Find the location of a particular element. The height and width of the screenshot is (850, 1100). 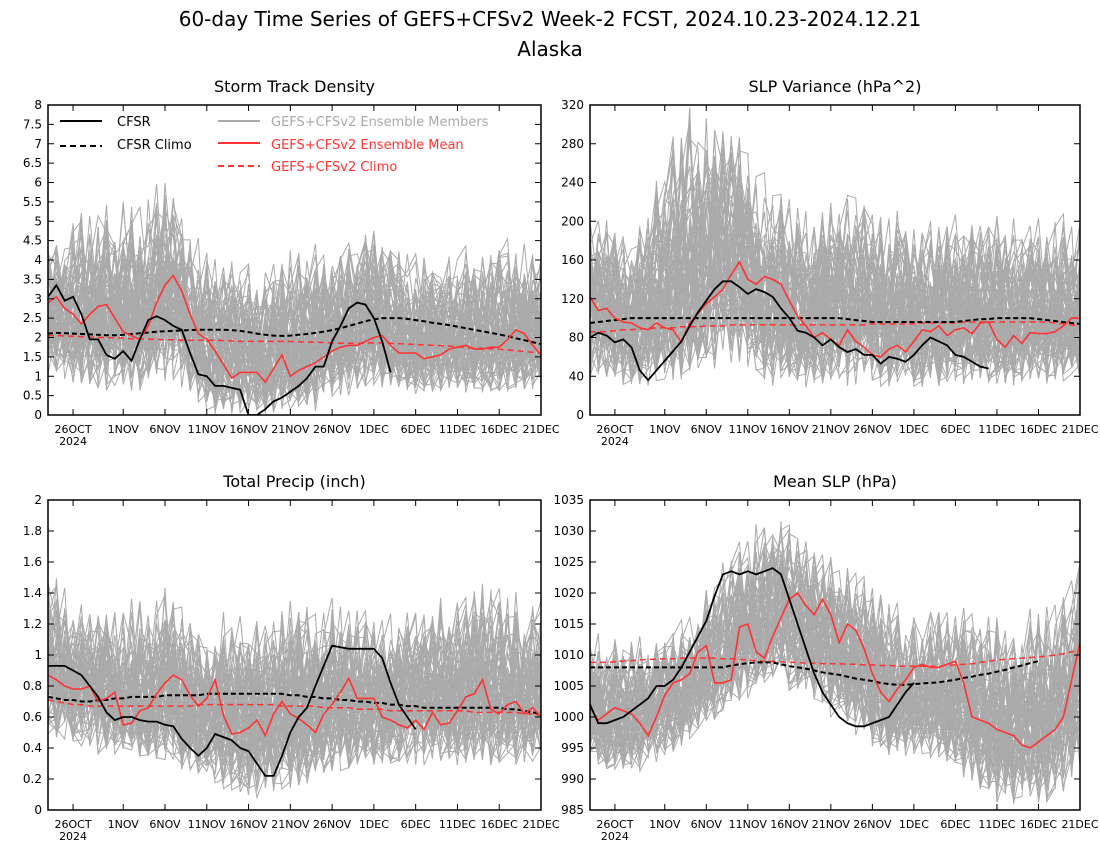

mean-slp-y-tick-label: 1020 is located at coordinates (568, 593).